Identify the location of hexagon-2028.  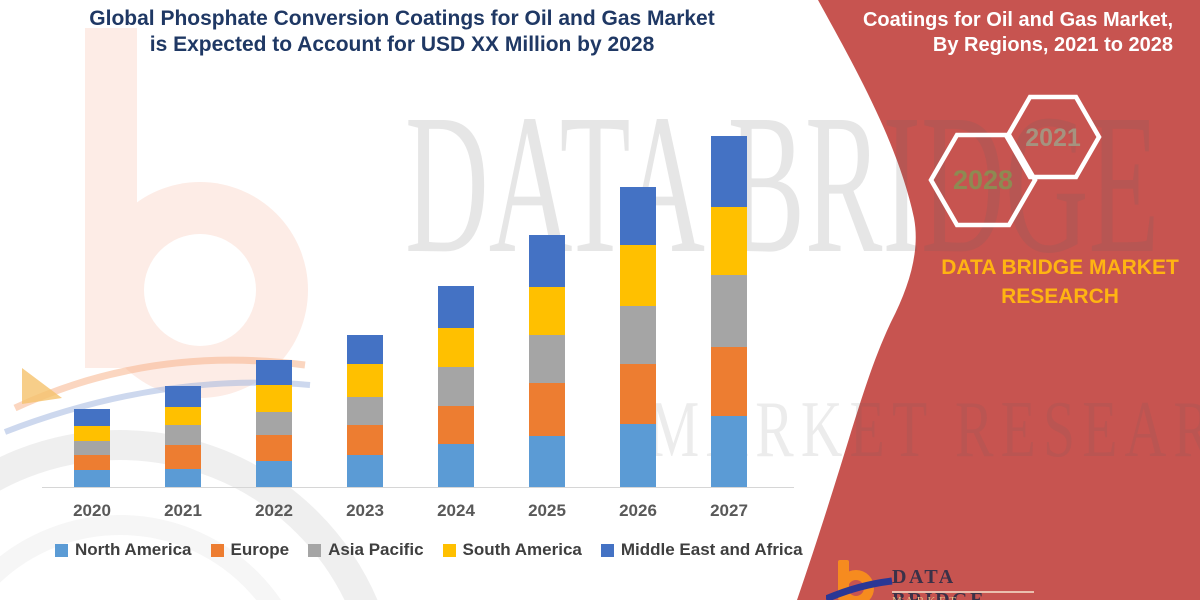
(983, 180).